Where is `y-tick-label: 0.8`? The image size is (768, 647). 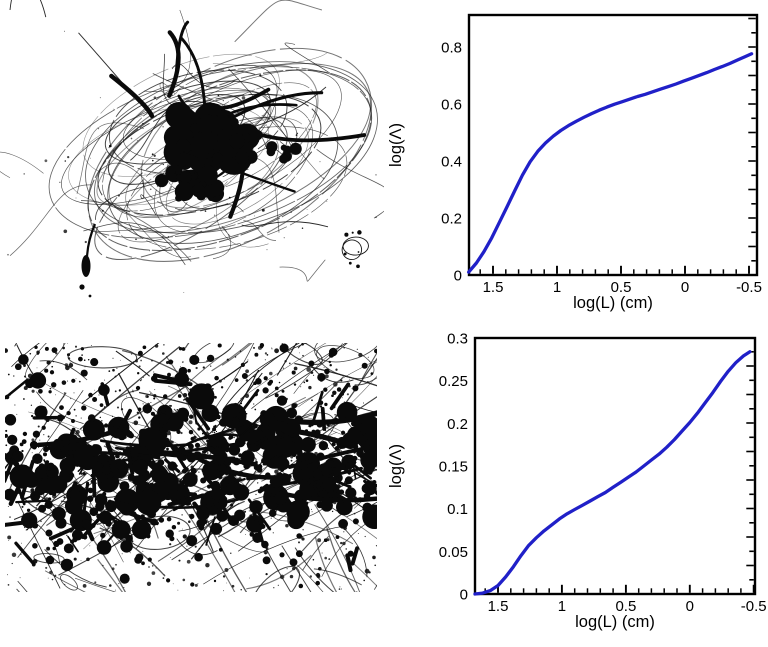 y-tick-label: 0.8 is located at coordinates (451, 47).